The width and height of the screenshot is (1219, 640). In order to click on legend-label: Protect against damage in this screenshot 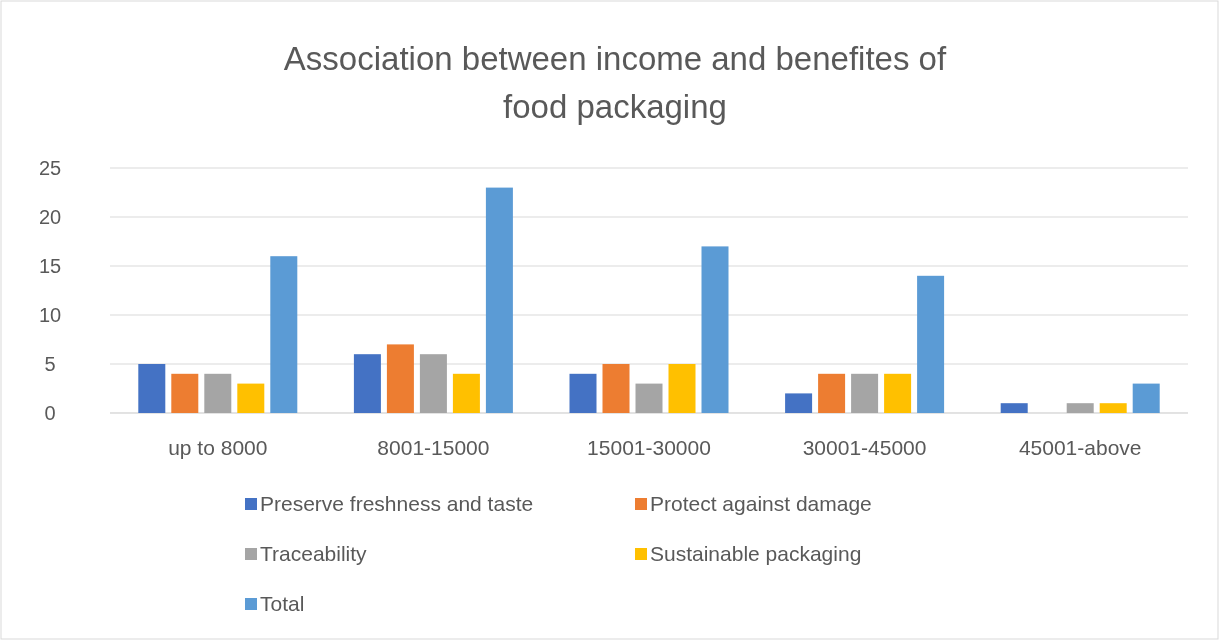, I will do `click(761, 503)`.